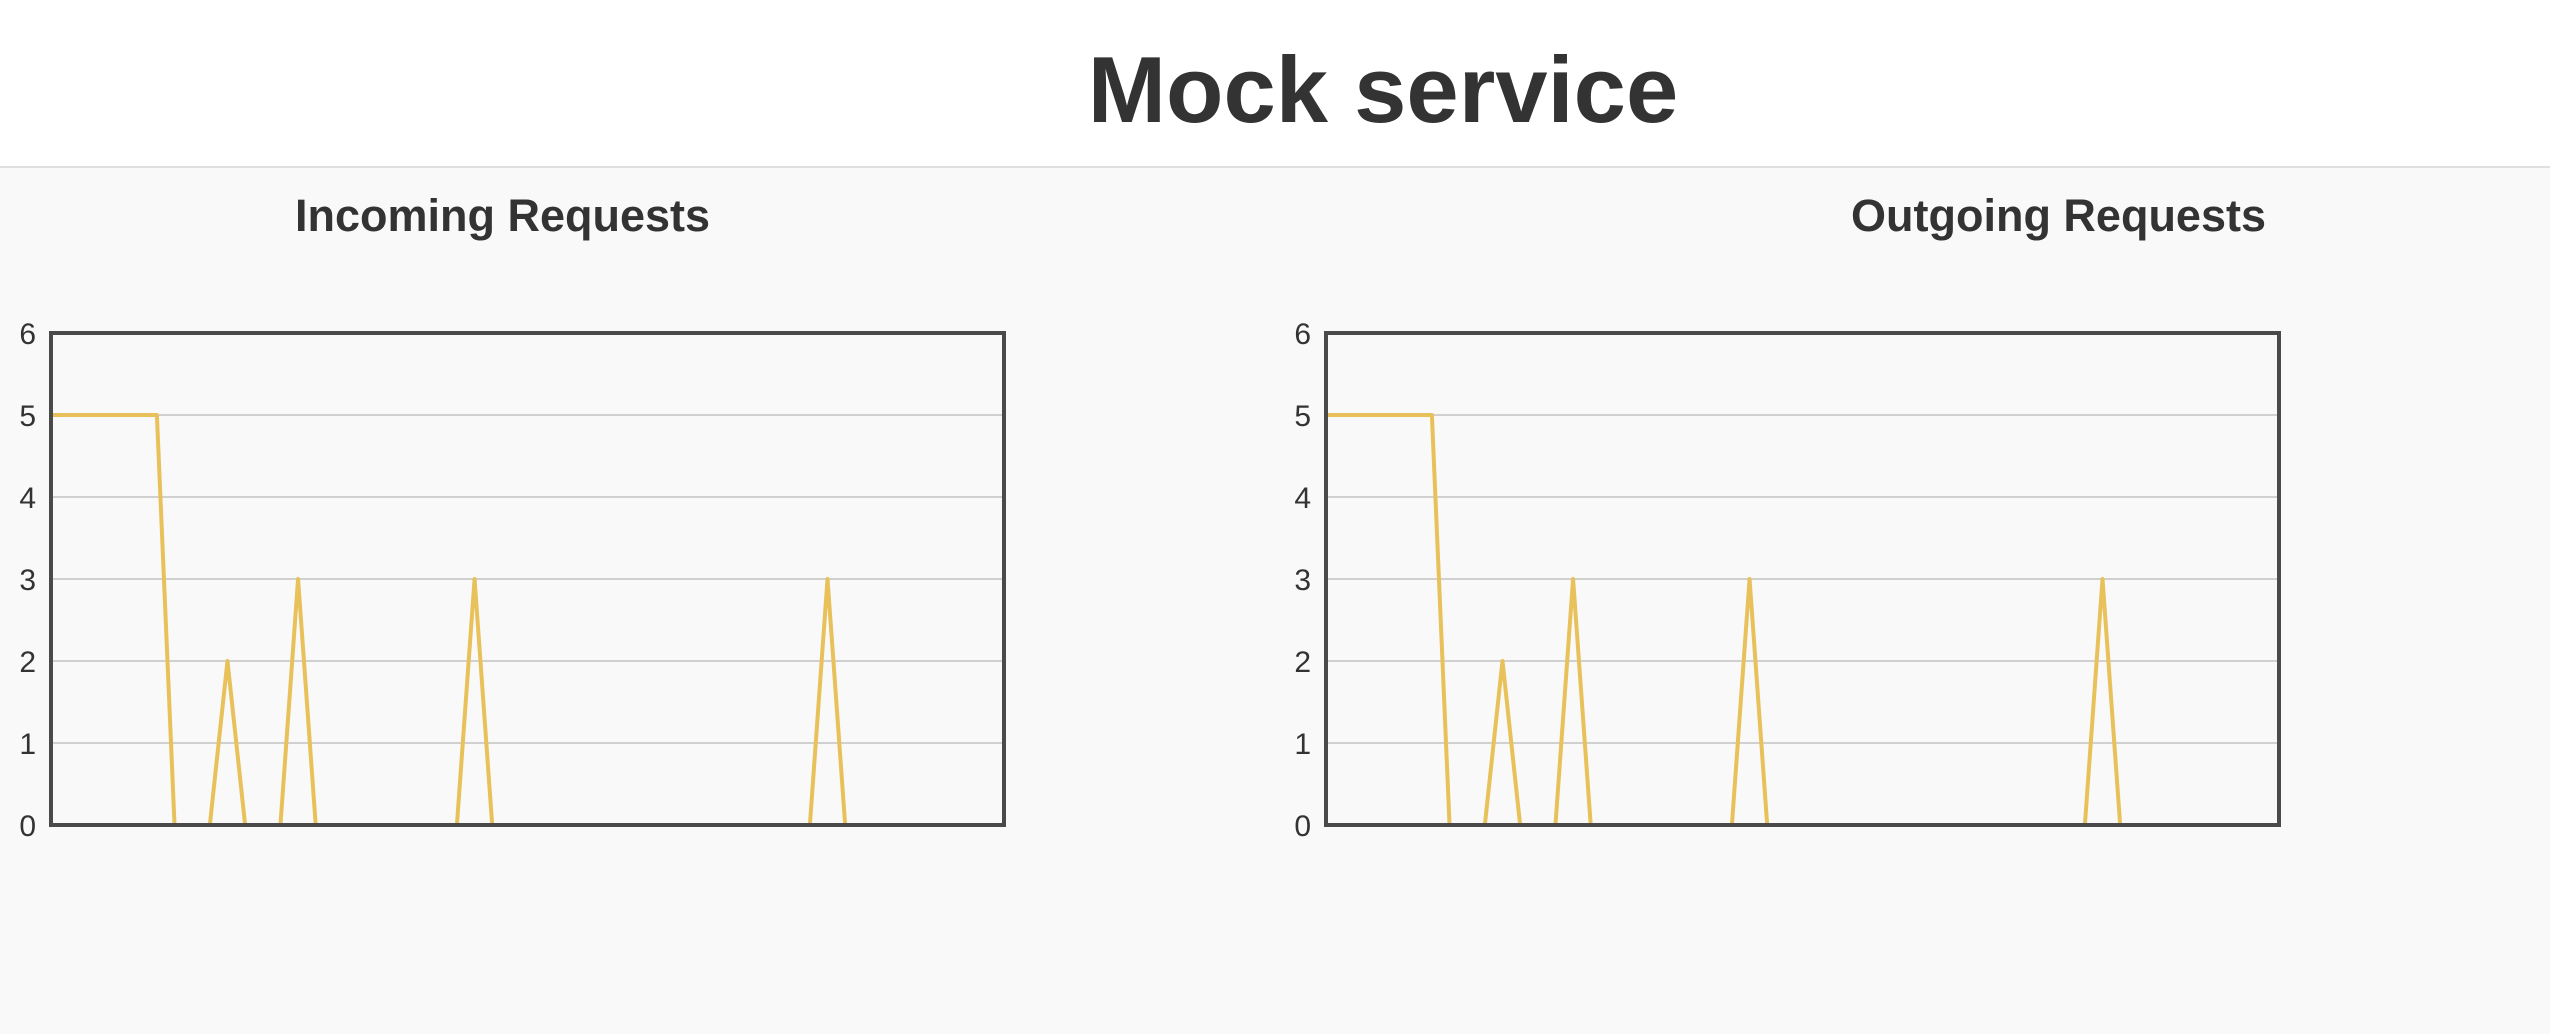 The image size is (2550, 1034). Describe the element at coordinates (502, 215) in the screenshot. I see `chart-title-incoming: Incoming Requests` at that location.